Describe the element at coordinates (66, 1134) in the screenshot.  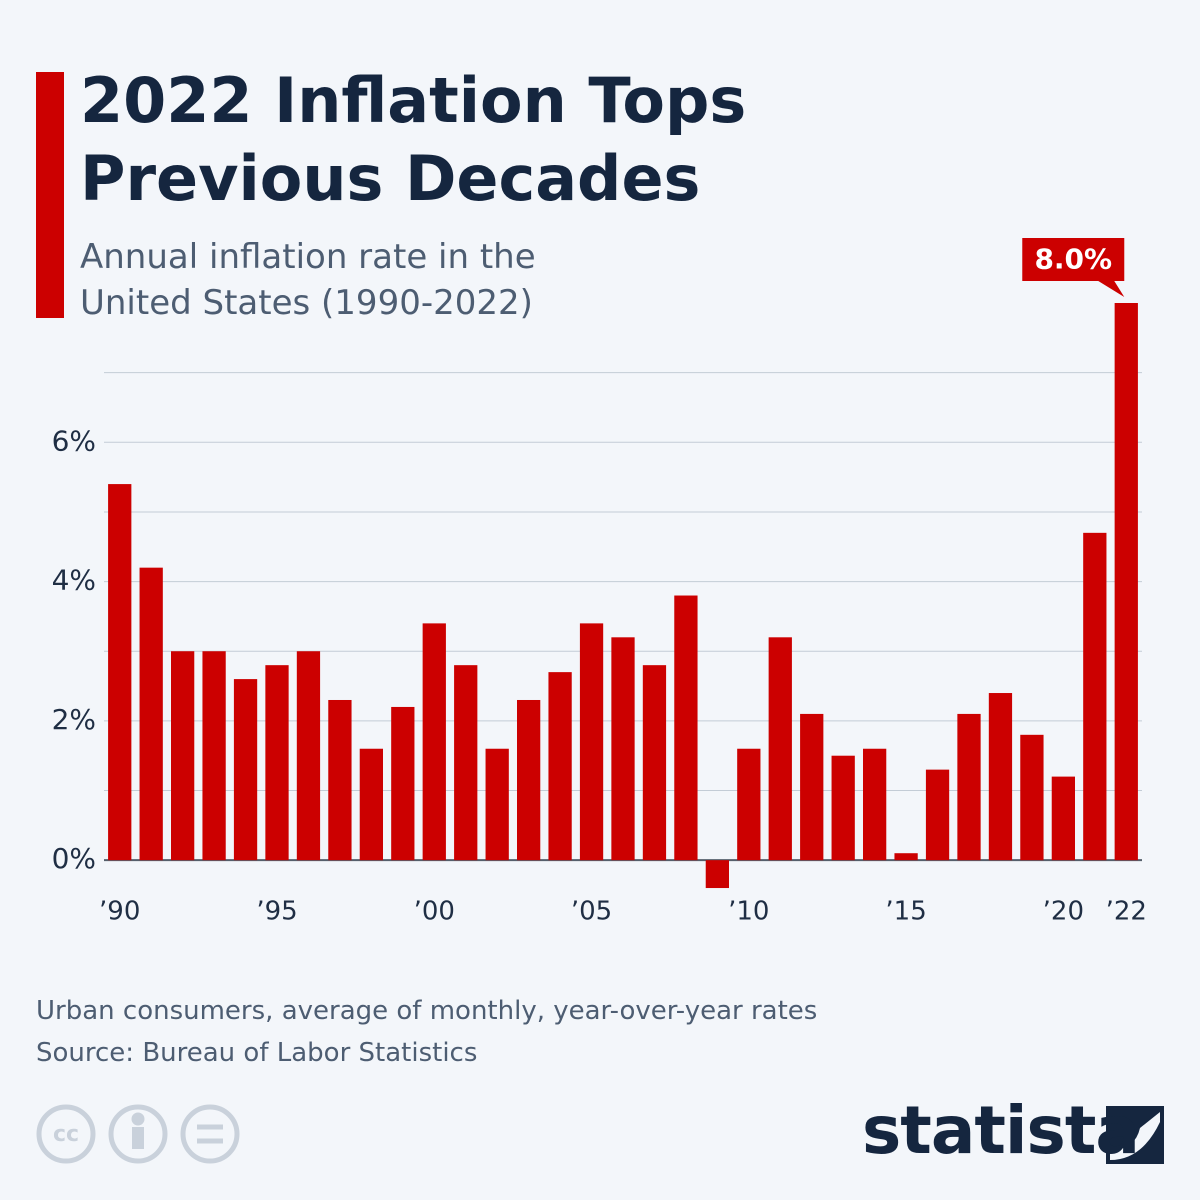
I see `cc-icon: cc` at that location.